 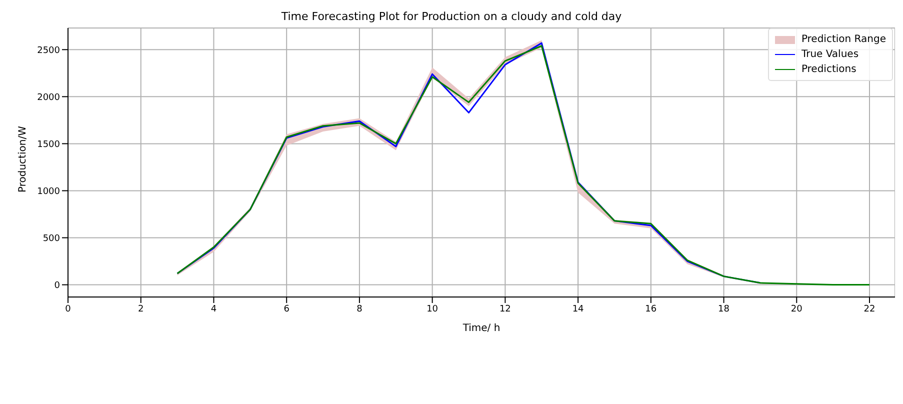 I want to click on y-tick-label: 2000, so click(x=48, y=97).